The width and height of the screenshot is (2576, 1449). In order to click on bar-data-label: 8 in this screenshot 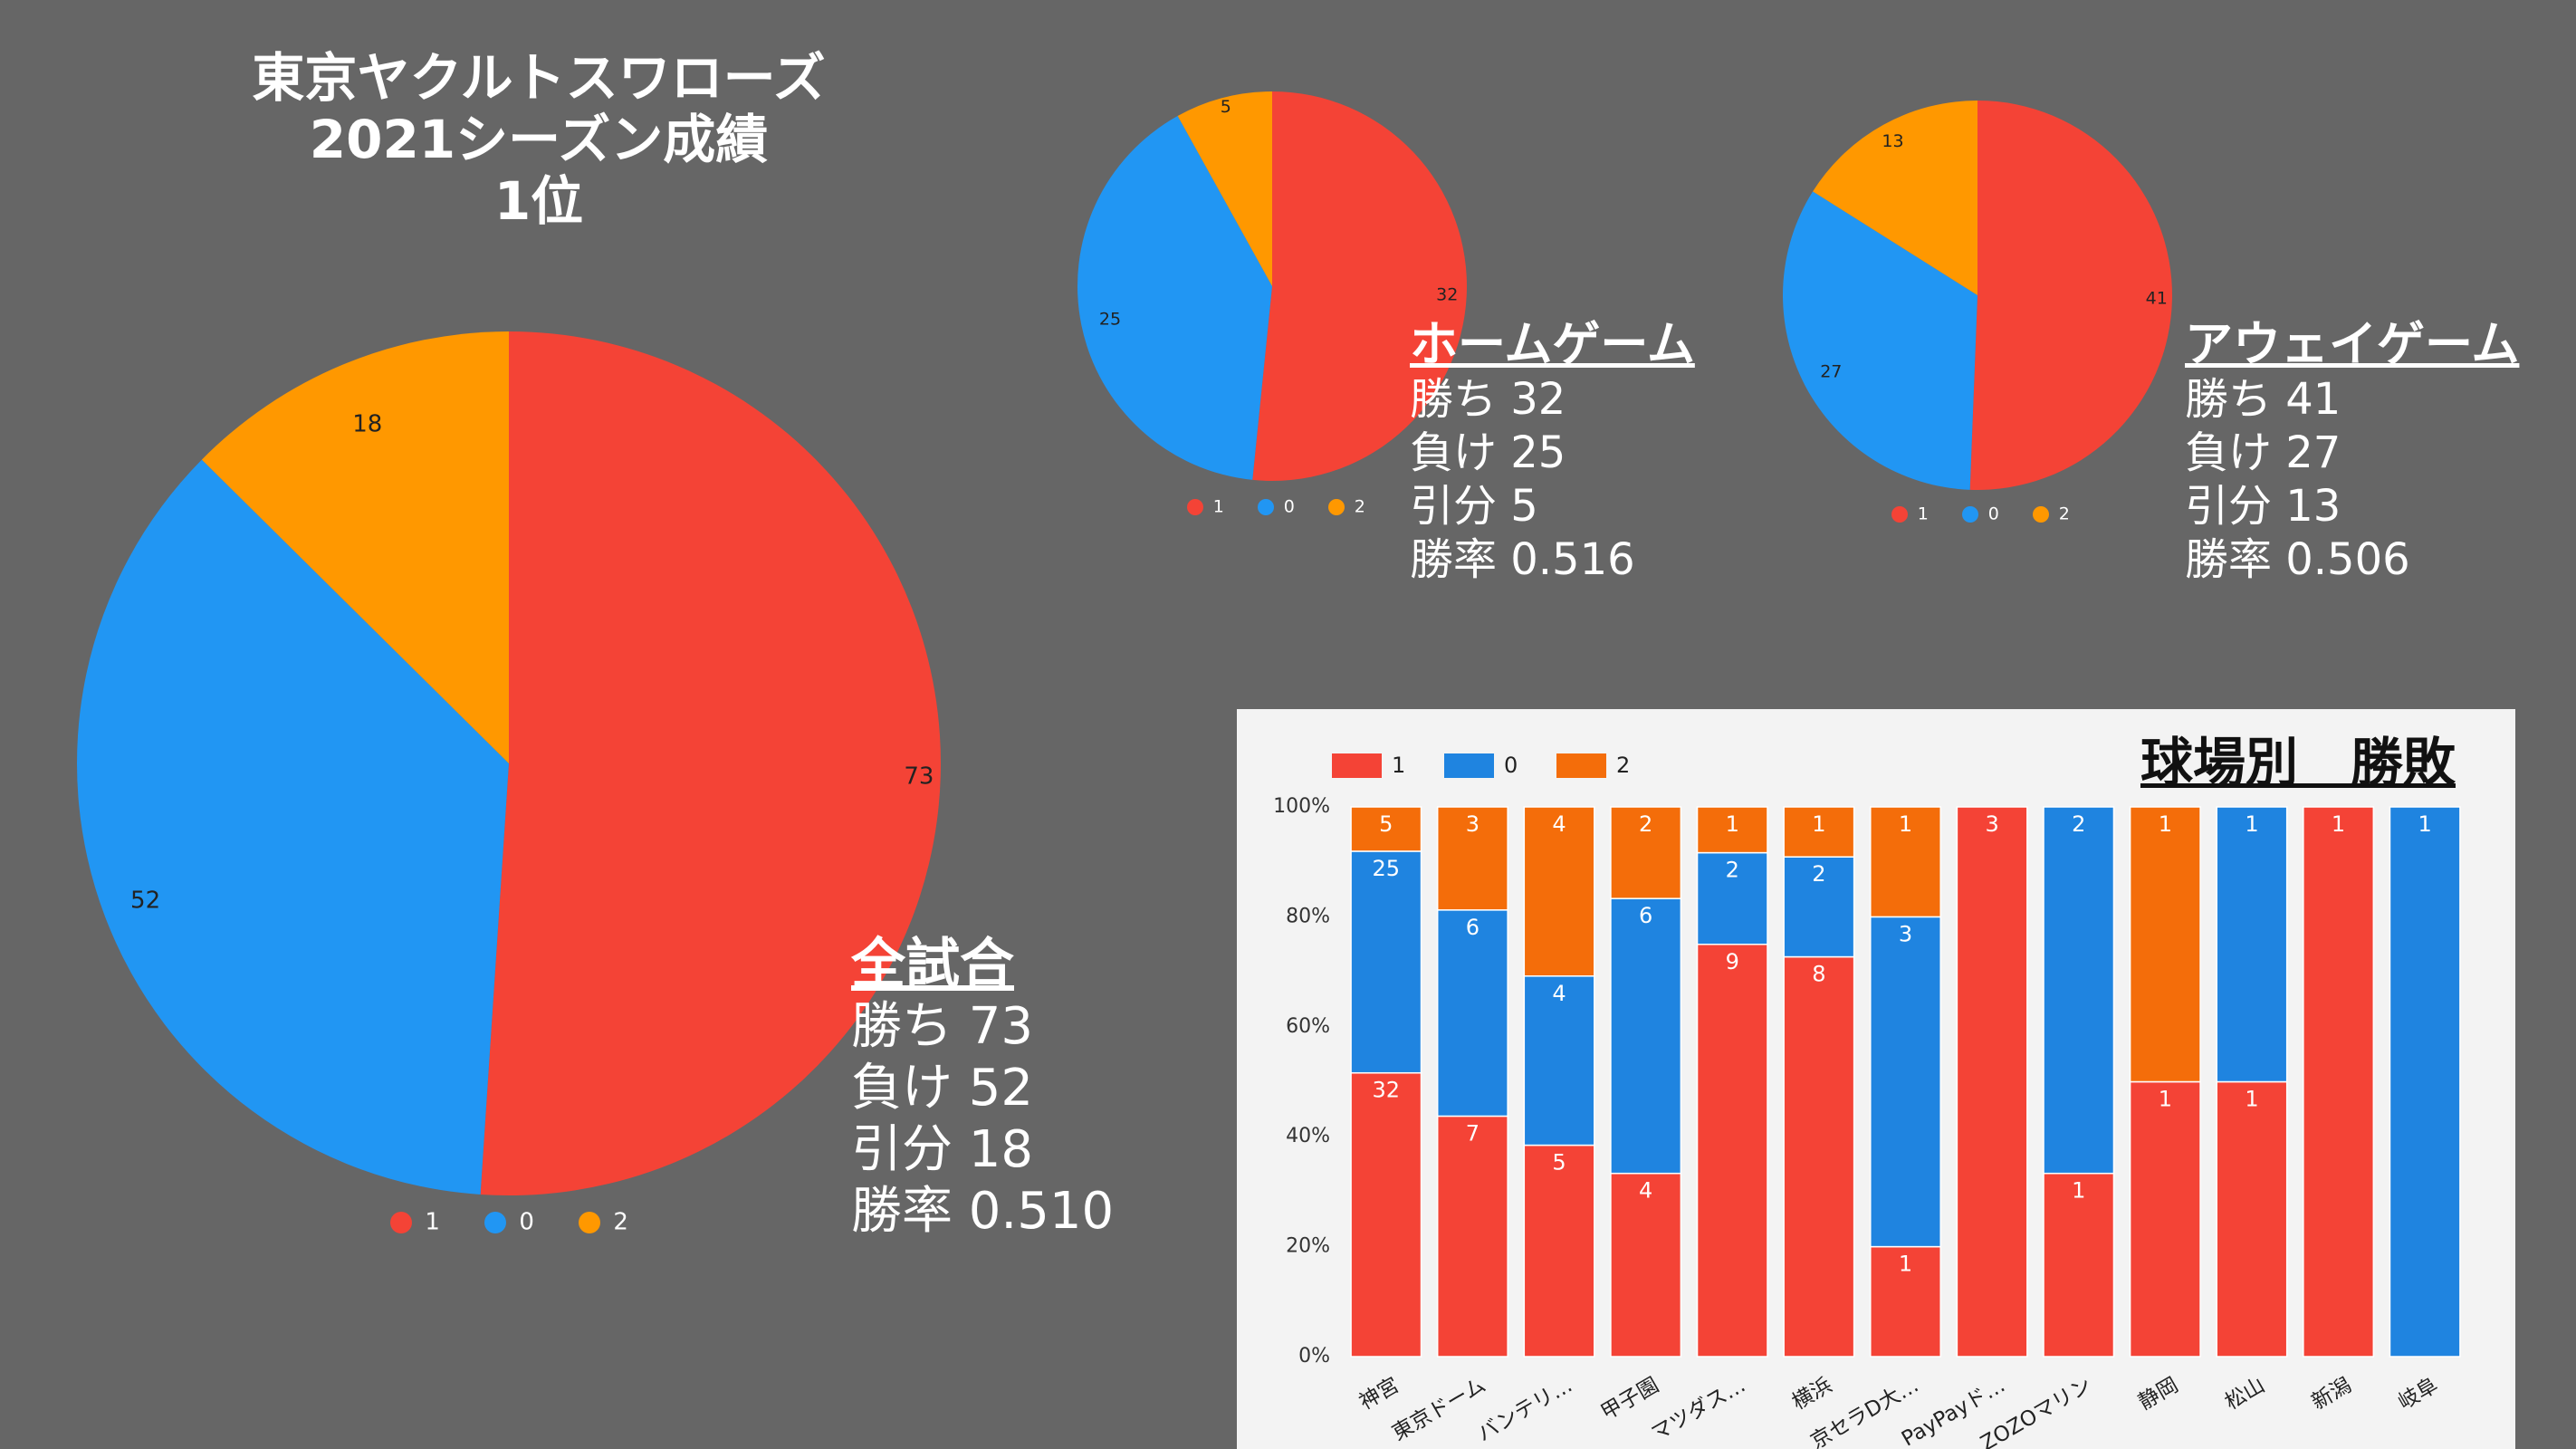, I will do `click(1818, 974)`.